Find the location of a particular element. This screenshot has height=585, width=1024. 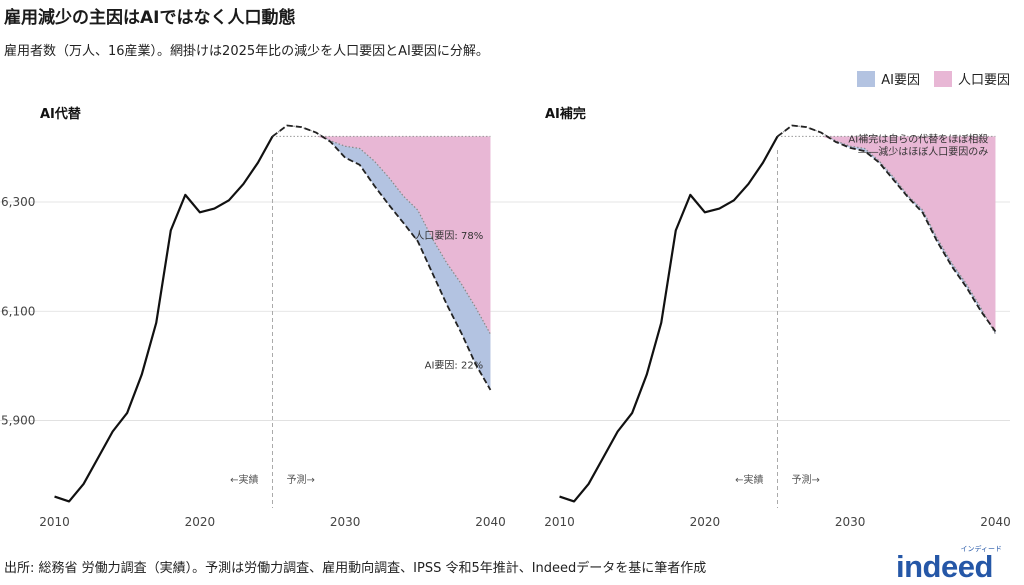

y-tick-label: 5,900 is located at coordinates (18, 421).